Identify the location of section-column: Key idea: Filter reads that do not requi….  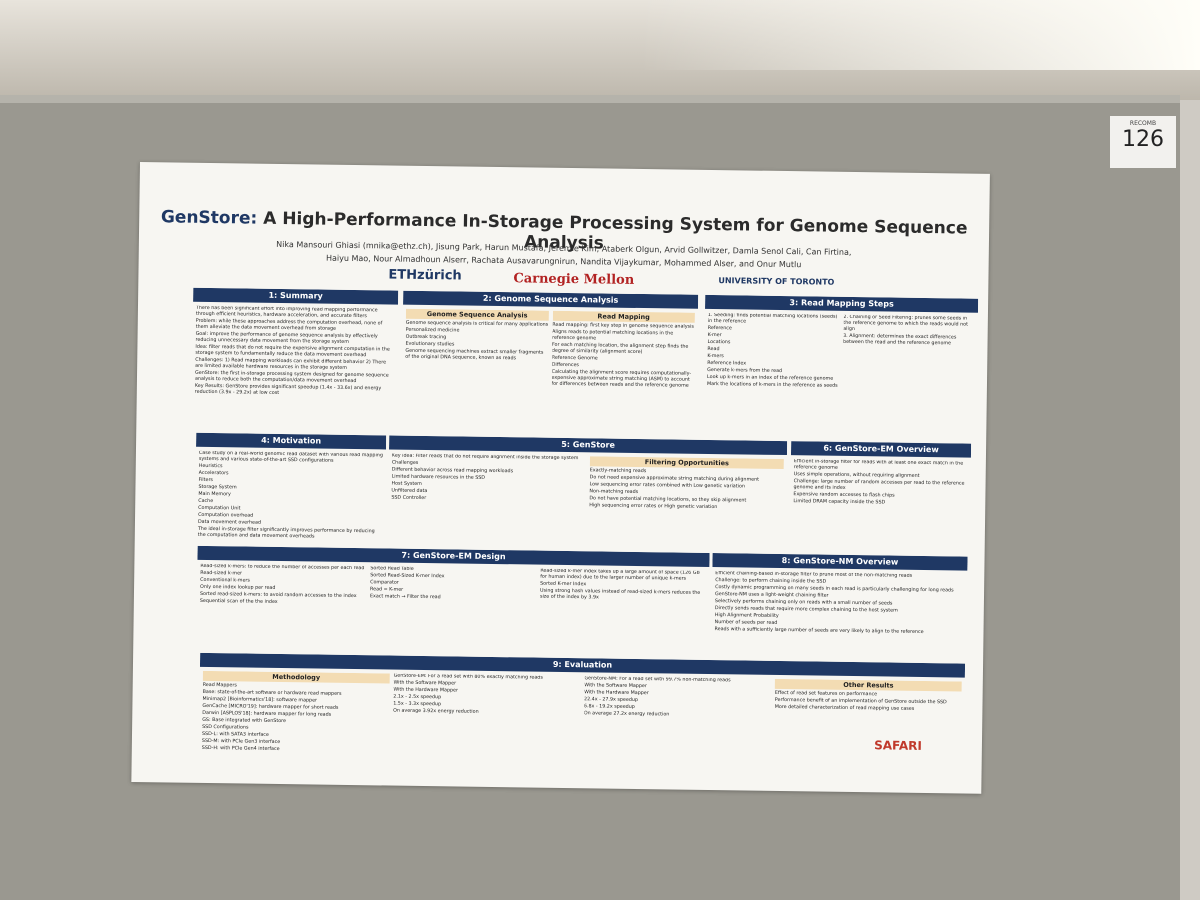
(488, 499).